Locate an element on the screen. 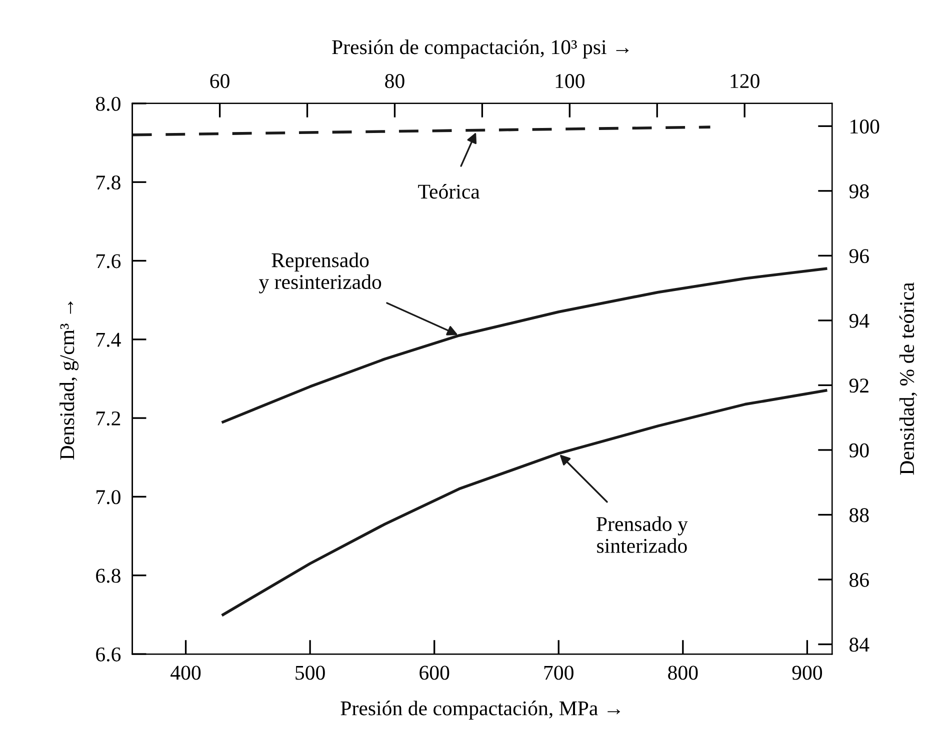 The width and height of the screenshot is (952, 739). x-tick-label: 900 is located at coordinates (807, 673).